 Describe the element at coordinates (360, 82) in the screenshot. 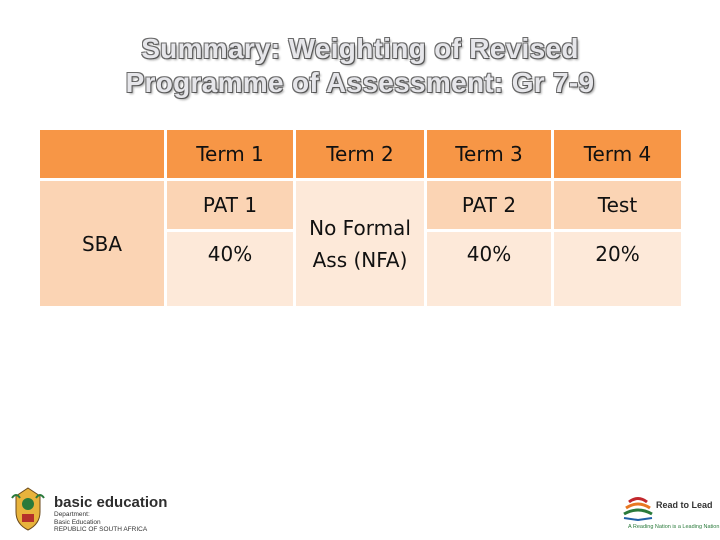

I see `slide-title-line2: Programme of Assessment: Gr 7-9` at that location.